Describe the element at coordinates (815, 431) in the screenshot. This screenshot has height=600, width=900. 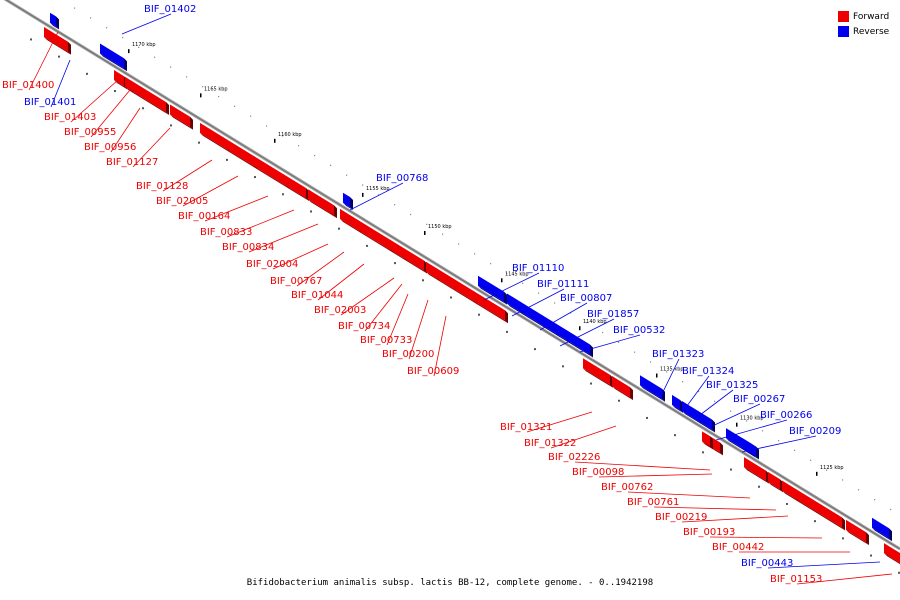
I see `gene-label: BIF_00209` at that location.